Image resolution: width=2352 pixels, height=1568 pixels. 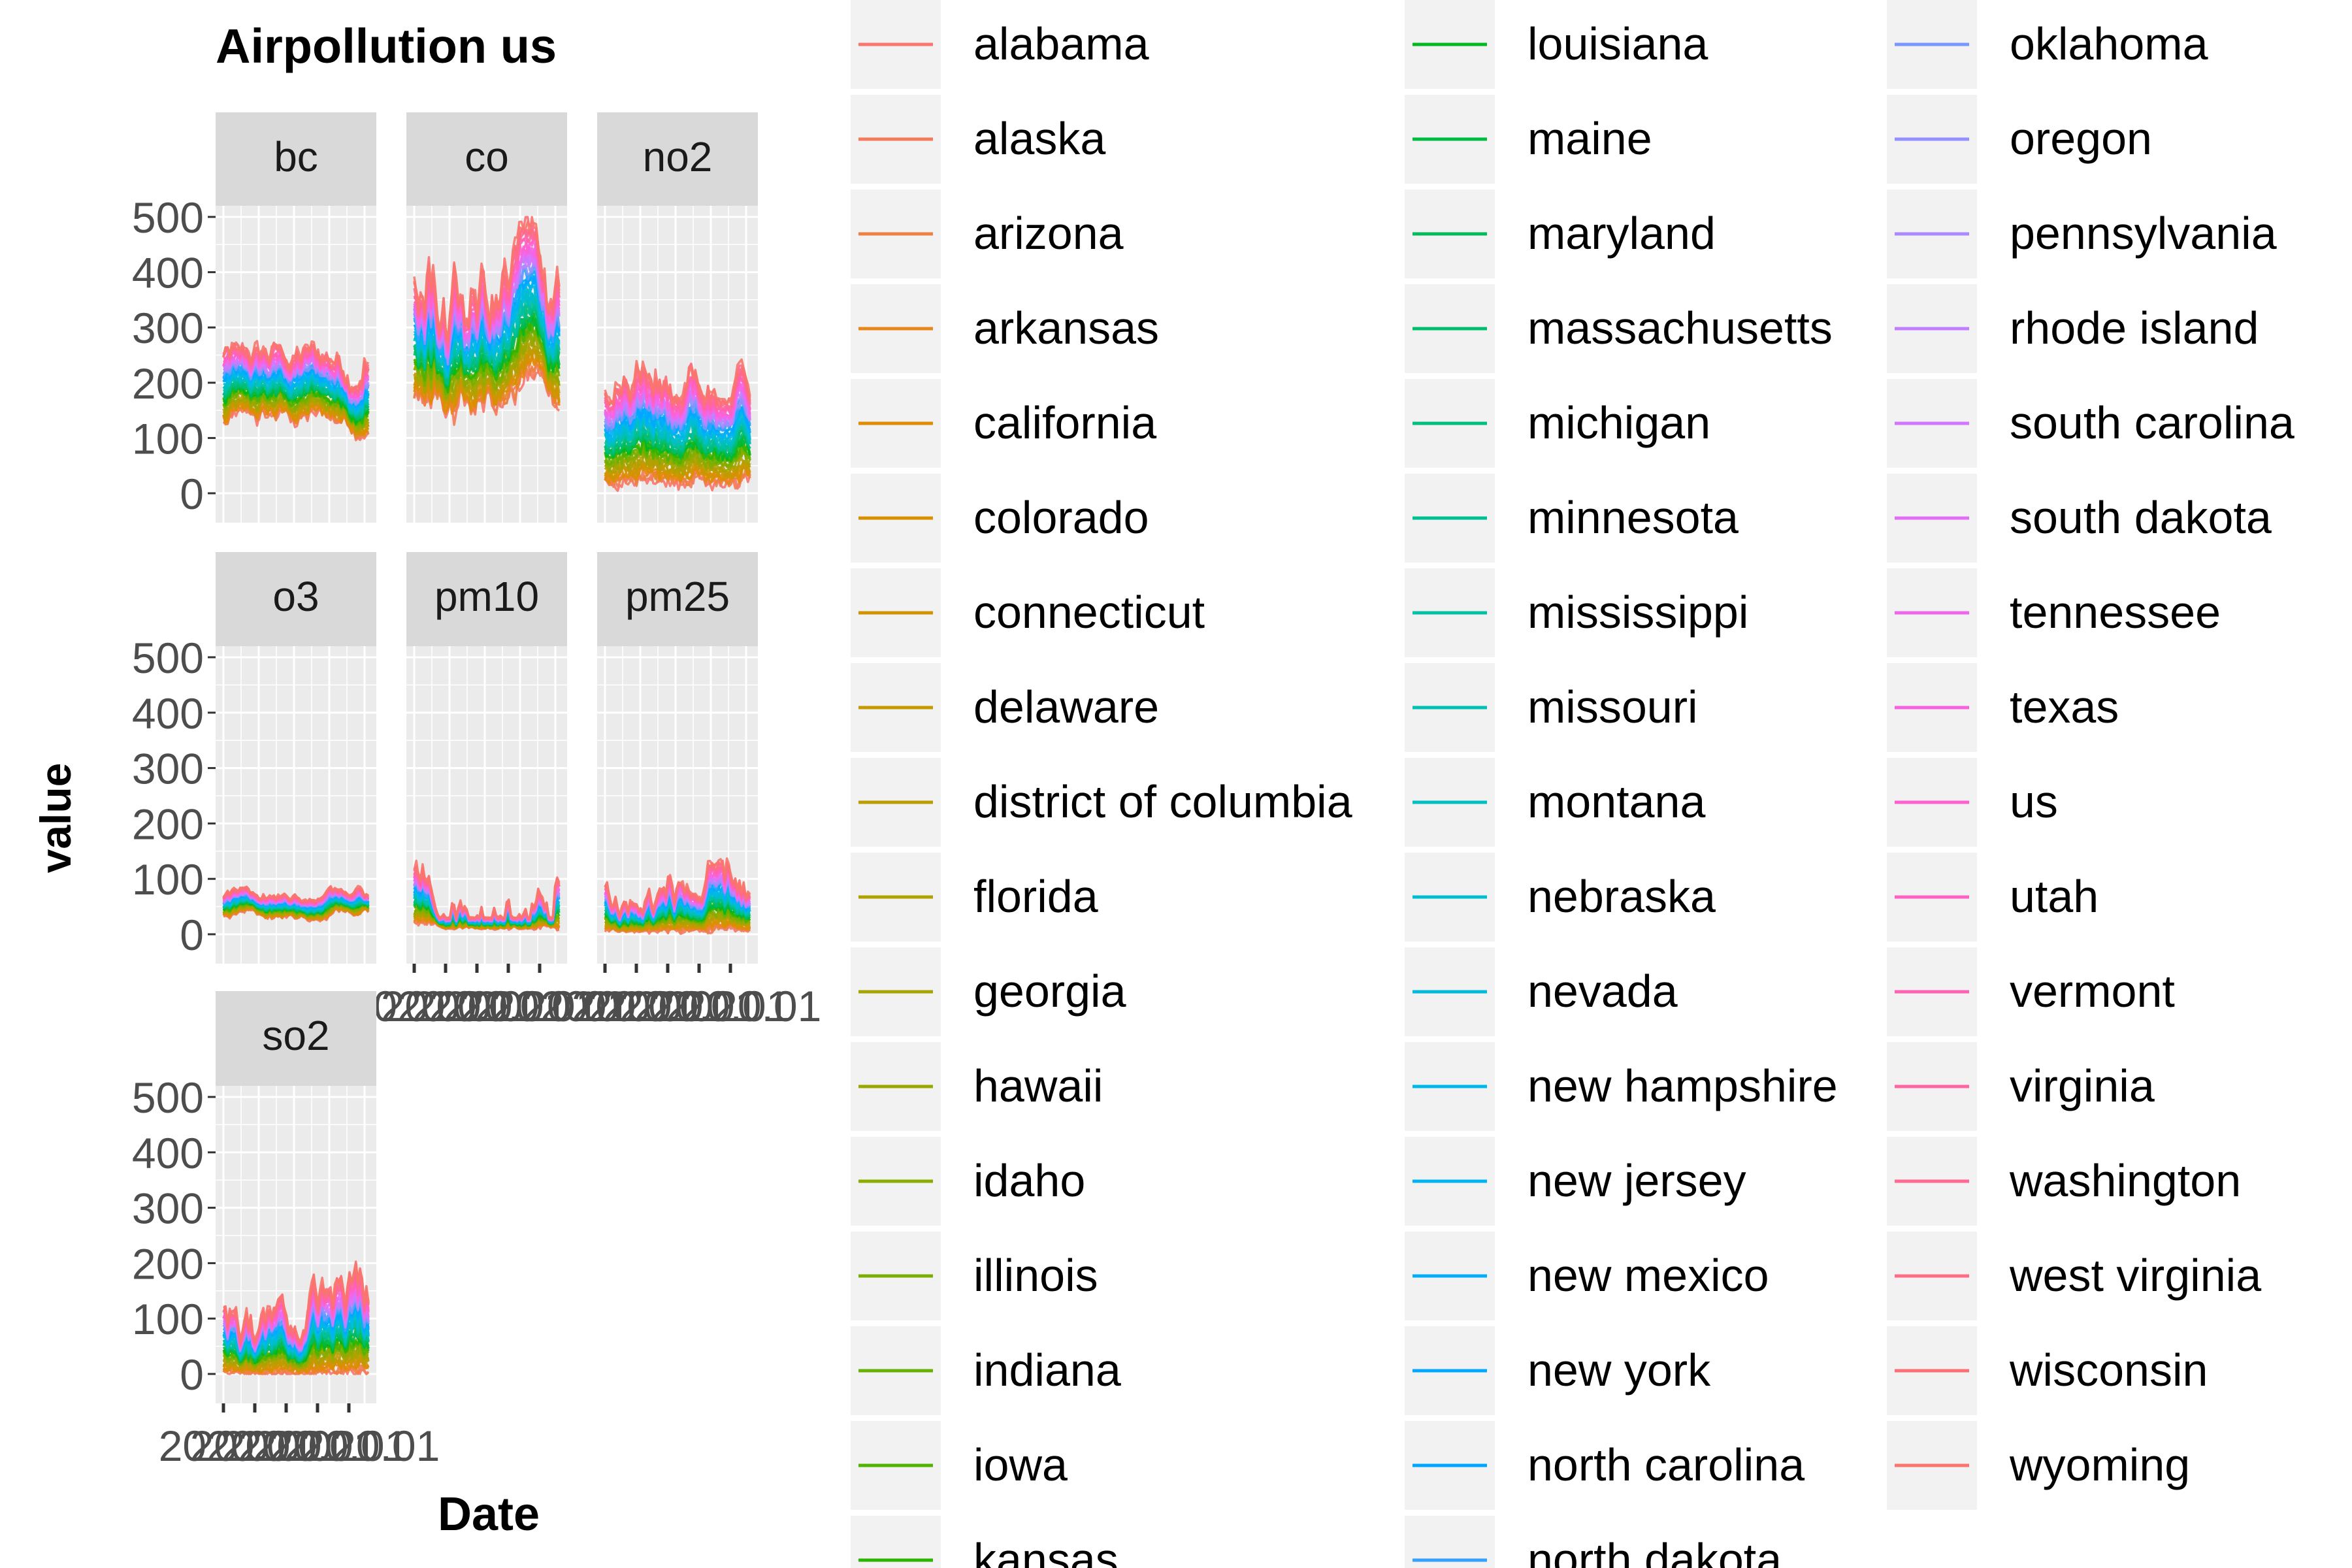 I want to click on legend-item-tennessee: tennessee, so click(x=2054, y=612).